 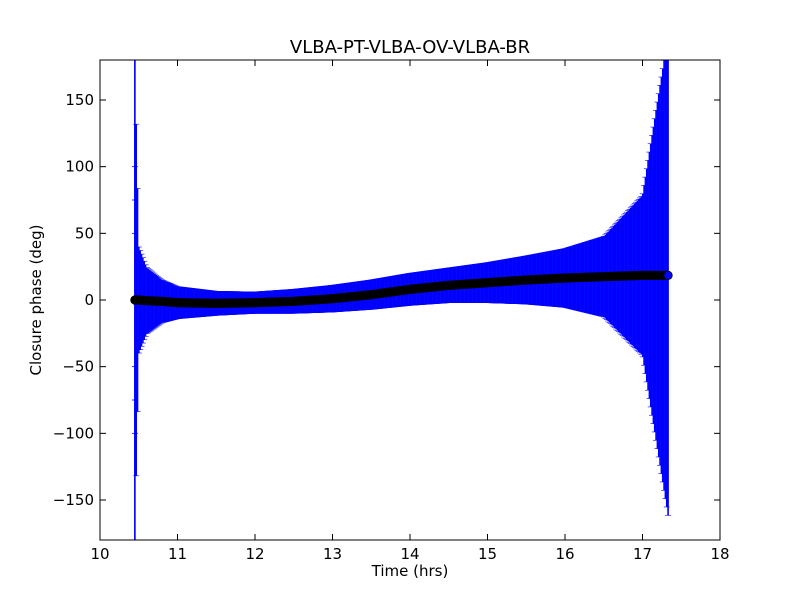 What do you see at coordinates (79, 100) in the screenshot?
I see `y-tick-label: 150` at bounding box center [79, 100].